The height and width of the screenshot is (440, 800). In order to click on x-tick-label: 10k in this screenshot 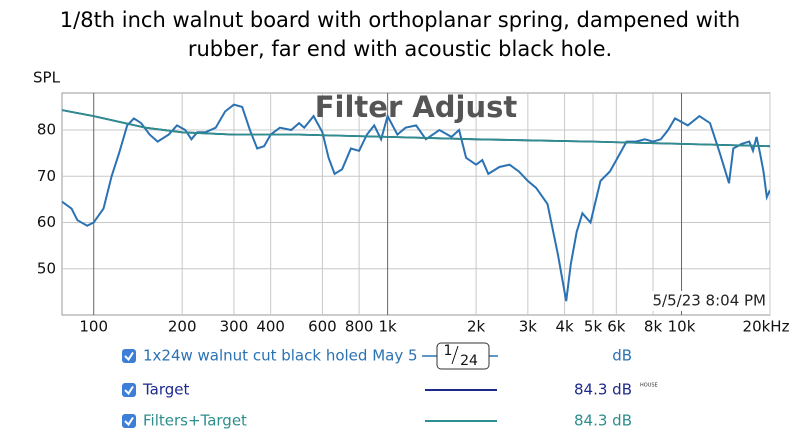, I will do `click(682, 327)`.